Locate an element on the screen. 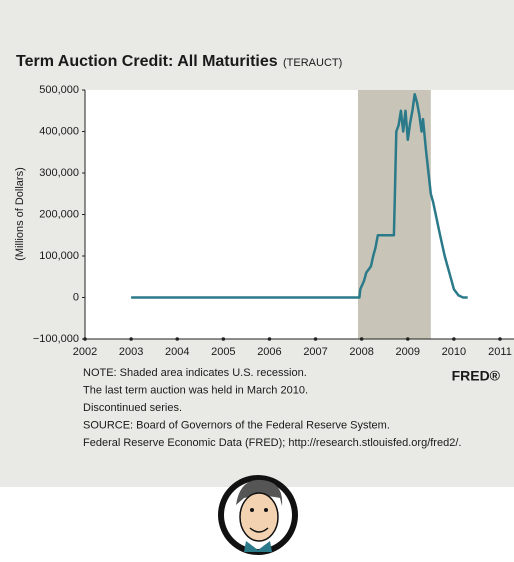 This screenshot has width=514, height=562. y-tick-label: 300,000 is located at coordinates (59, 173).